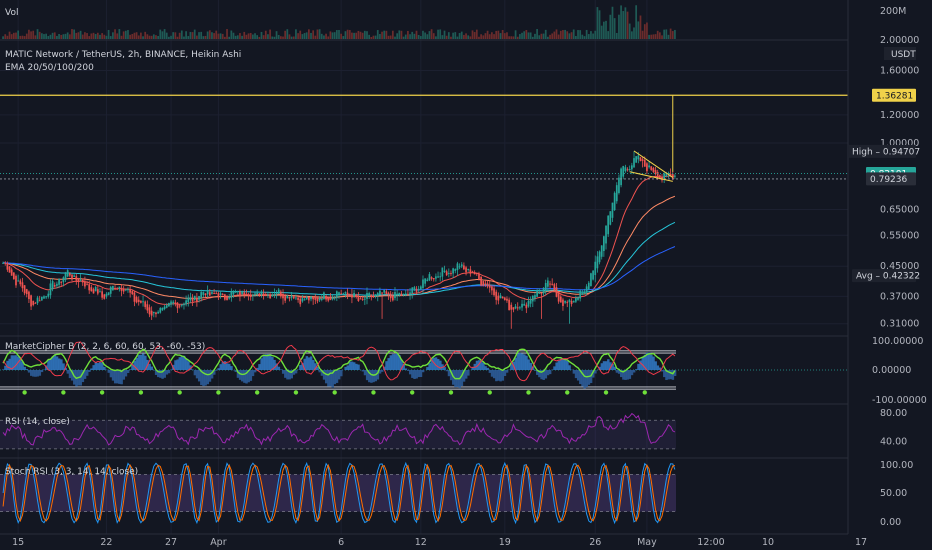 Image resolution: width=932 pixels, height=550 pixels. What do you see at coordinates (651, 176) in the screenshot?
I see `wedge-lower-line` at bounding box center [651, 176].